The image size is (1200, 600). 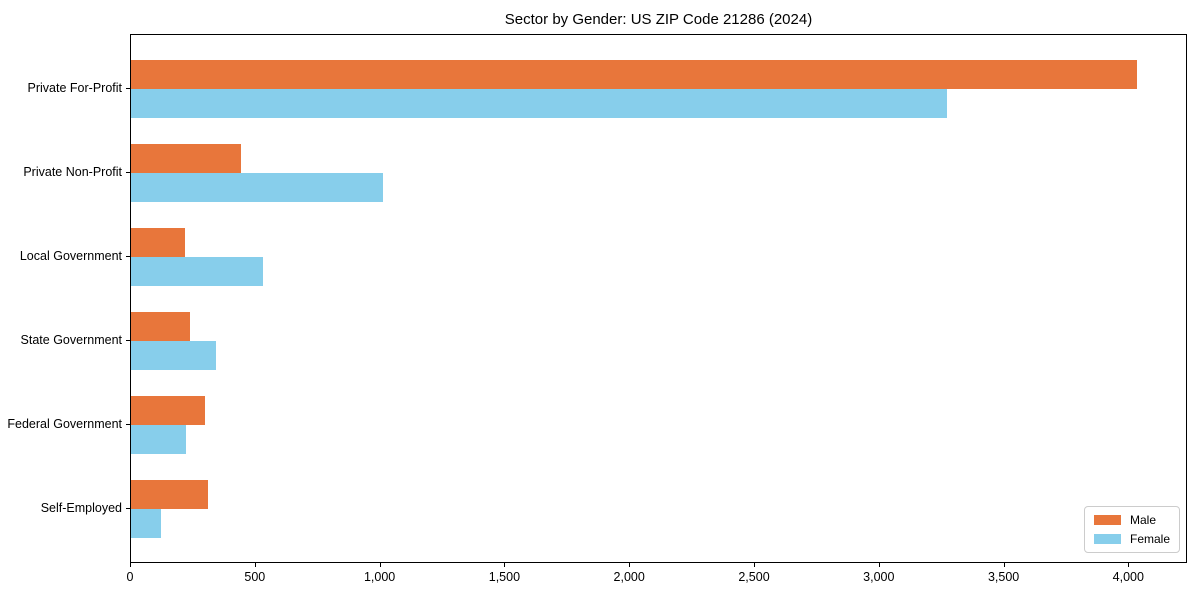 What do you see at coordinates (158, 439) in the screenshot?
I see `bar-female-federal-government` at bounding box center [158, 439].